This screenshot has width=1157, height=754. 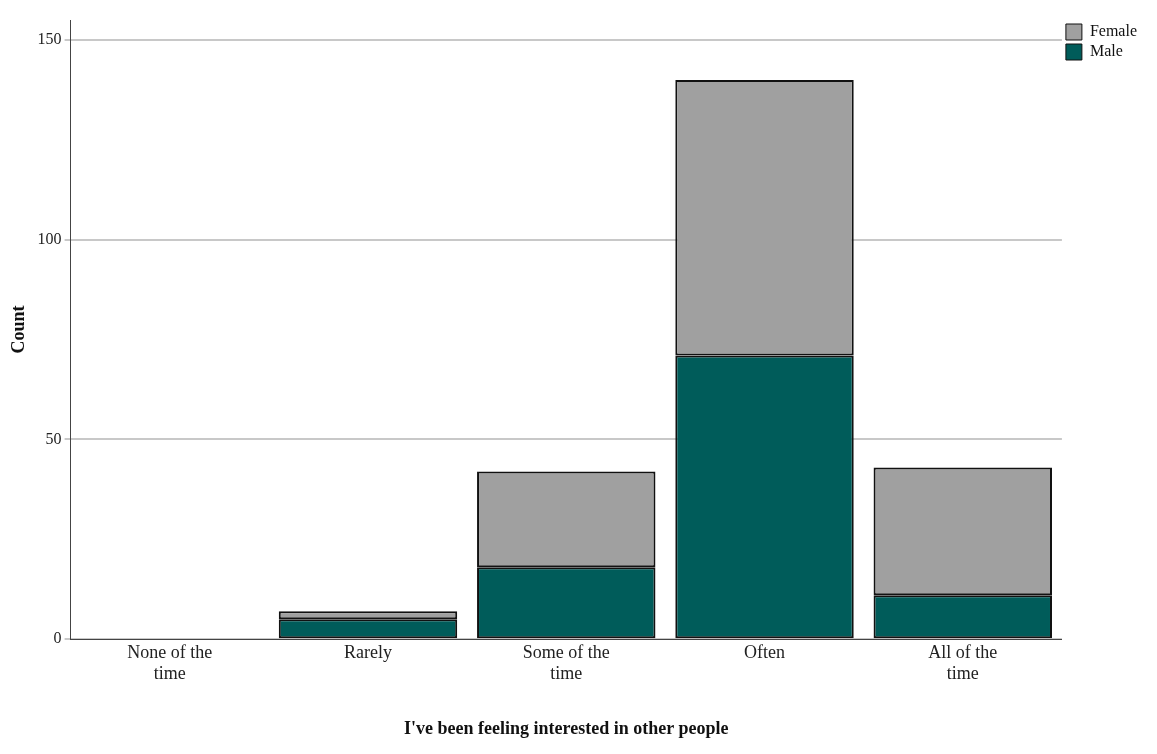 What do you see at coordinates (49, 39) in the screenshot?
I see `y-tick-label: 150` at bounding box center [49, 39].